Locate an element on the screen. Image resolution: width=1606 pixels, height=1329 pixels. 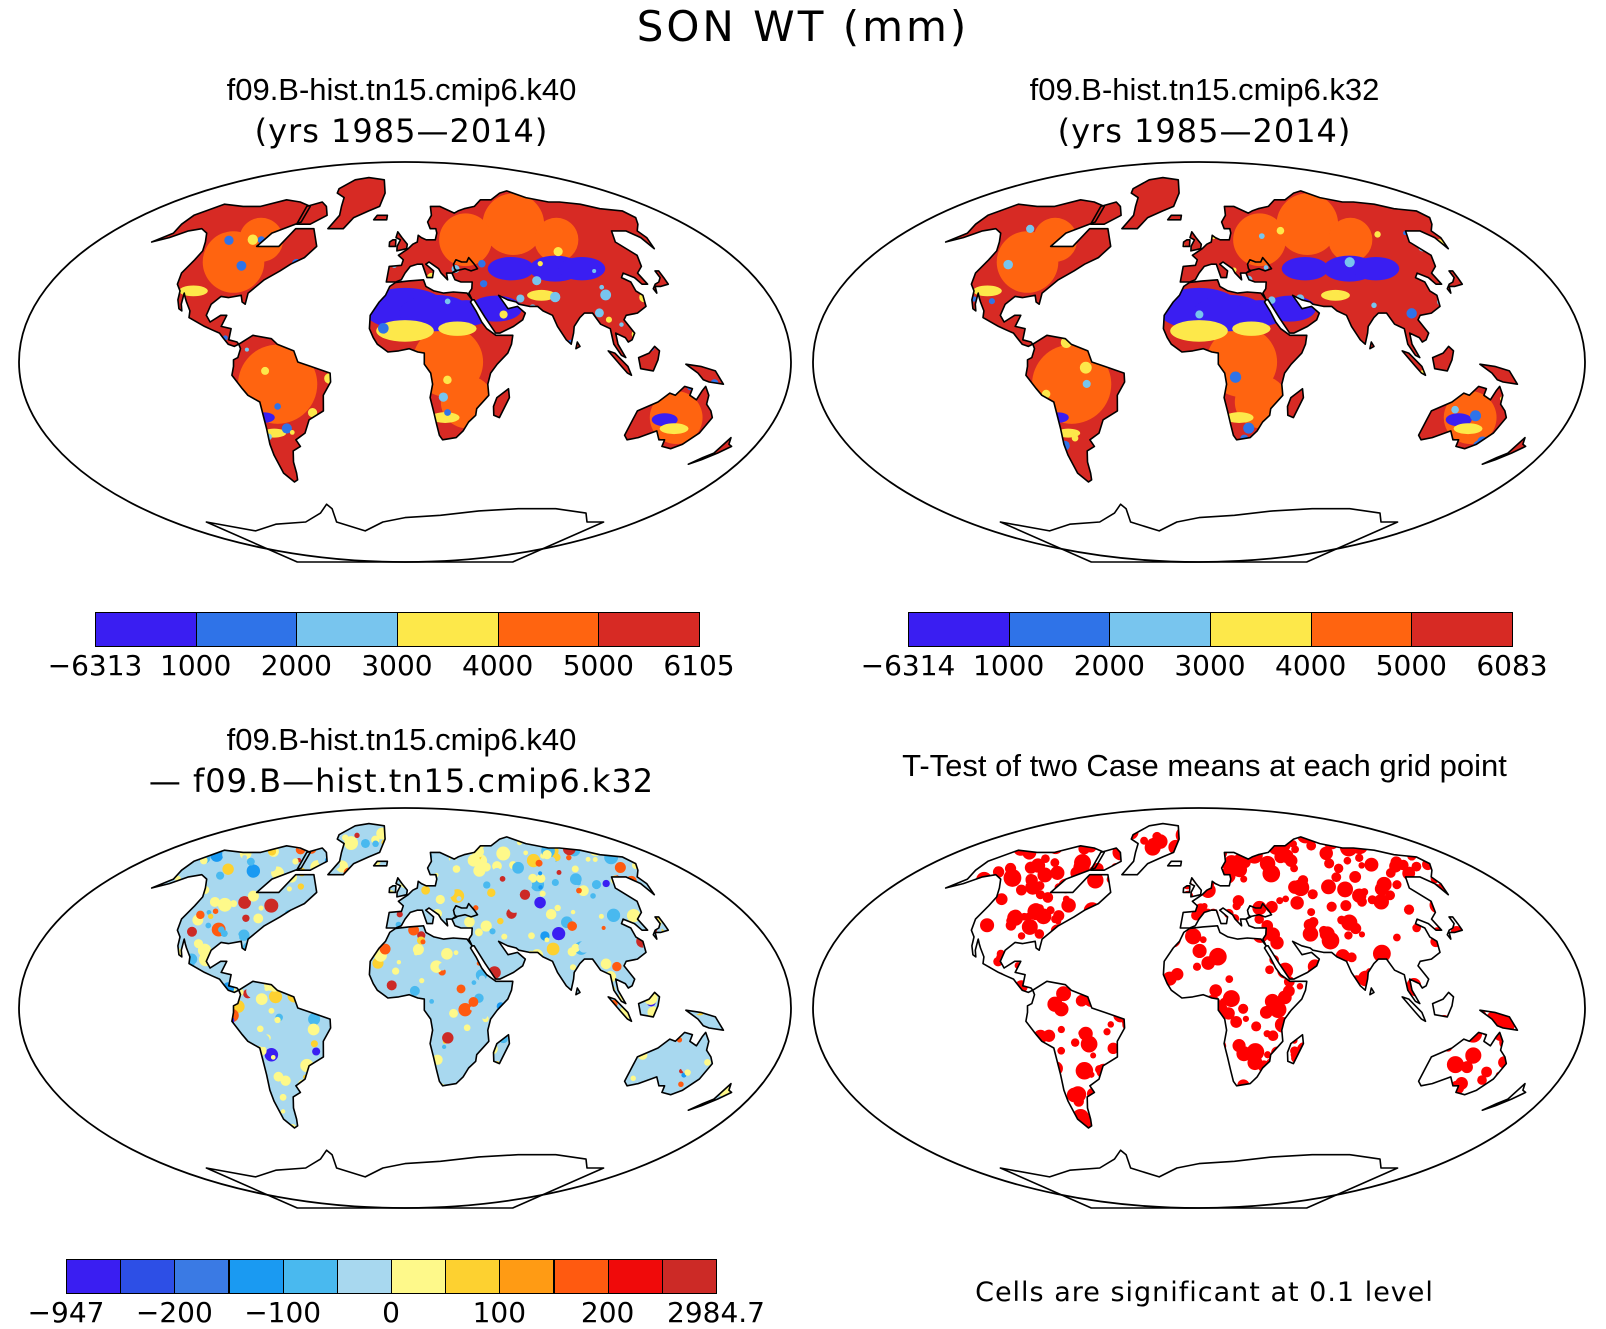
coastline-antarctica is located at coordinates (1199, 533).